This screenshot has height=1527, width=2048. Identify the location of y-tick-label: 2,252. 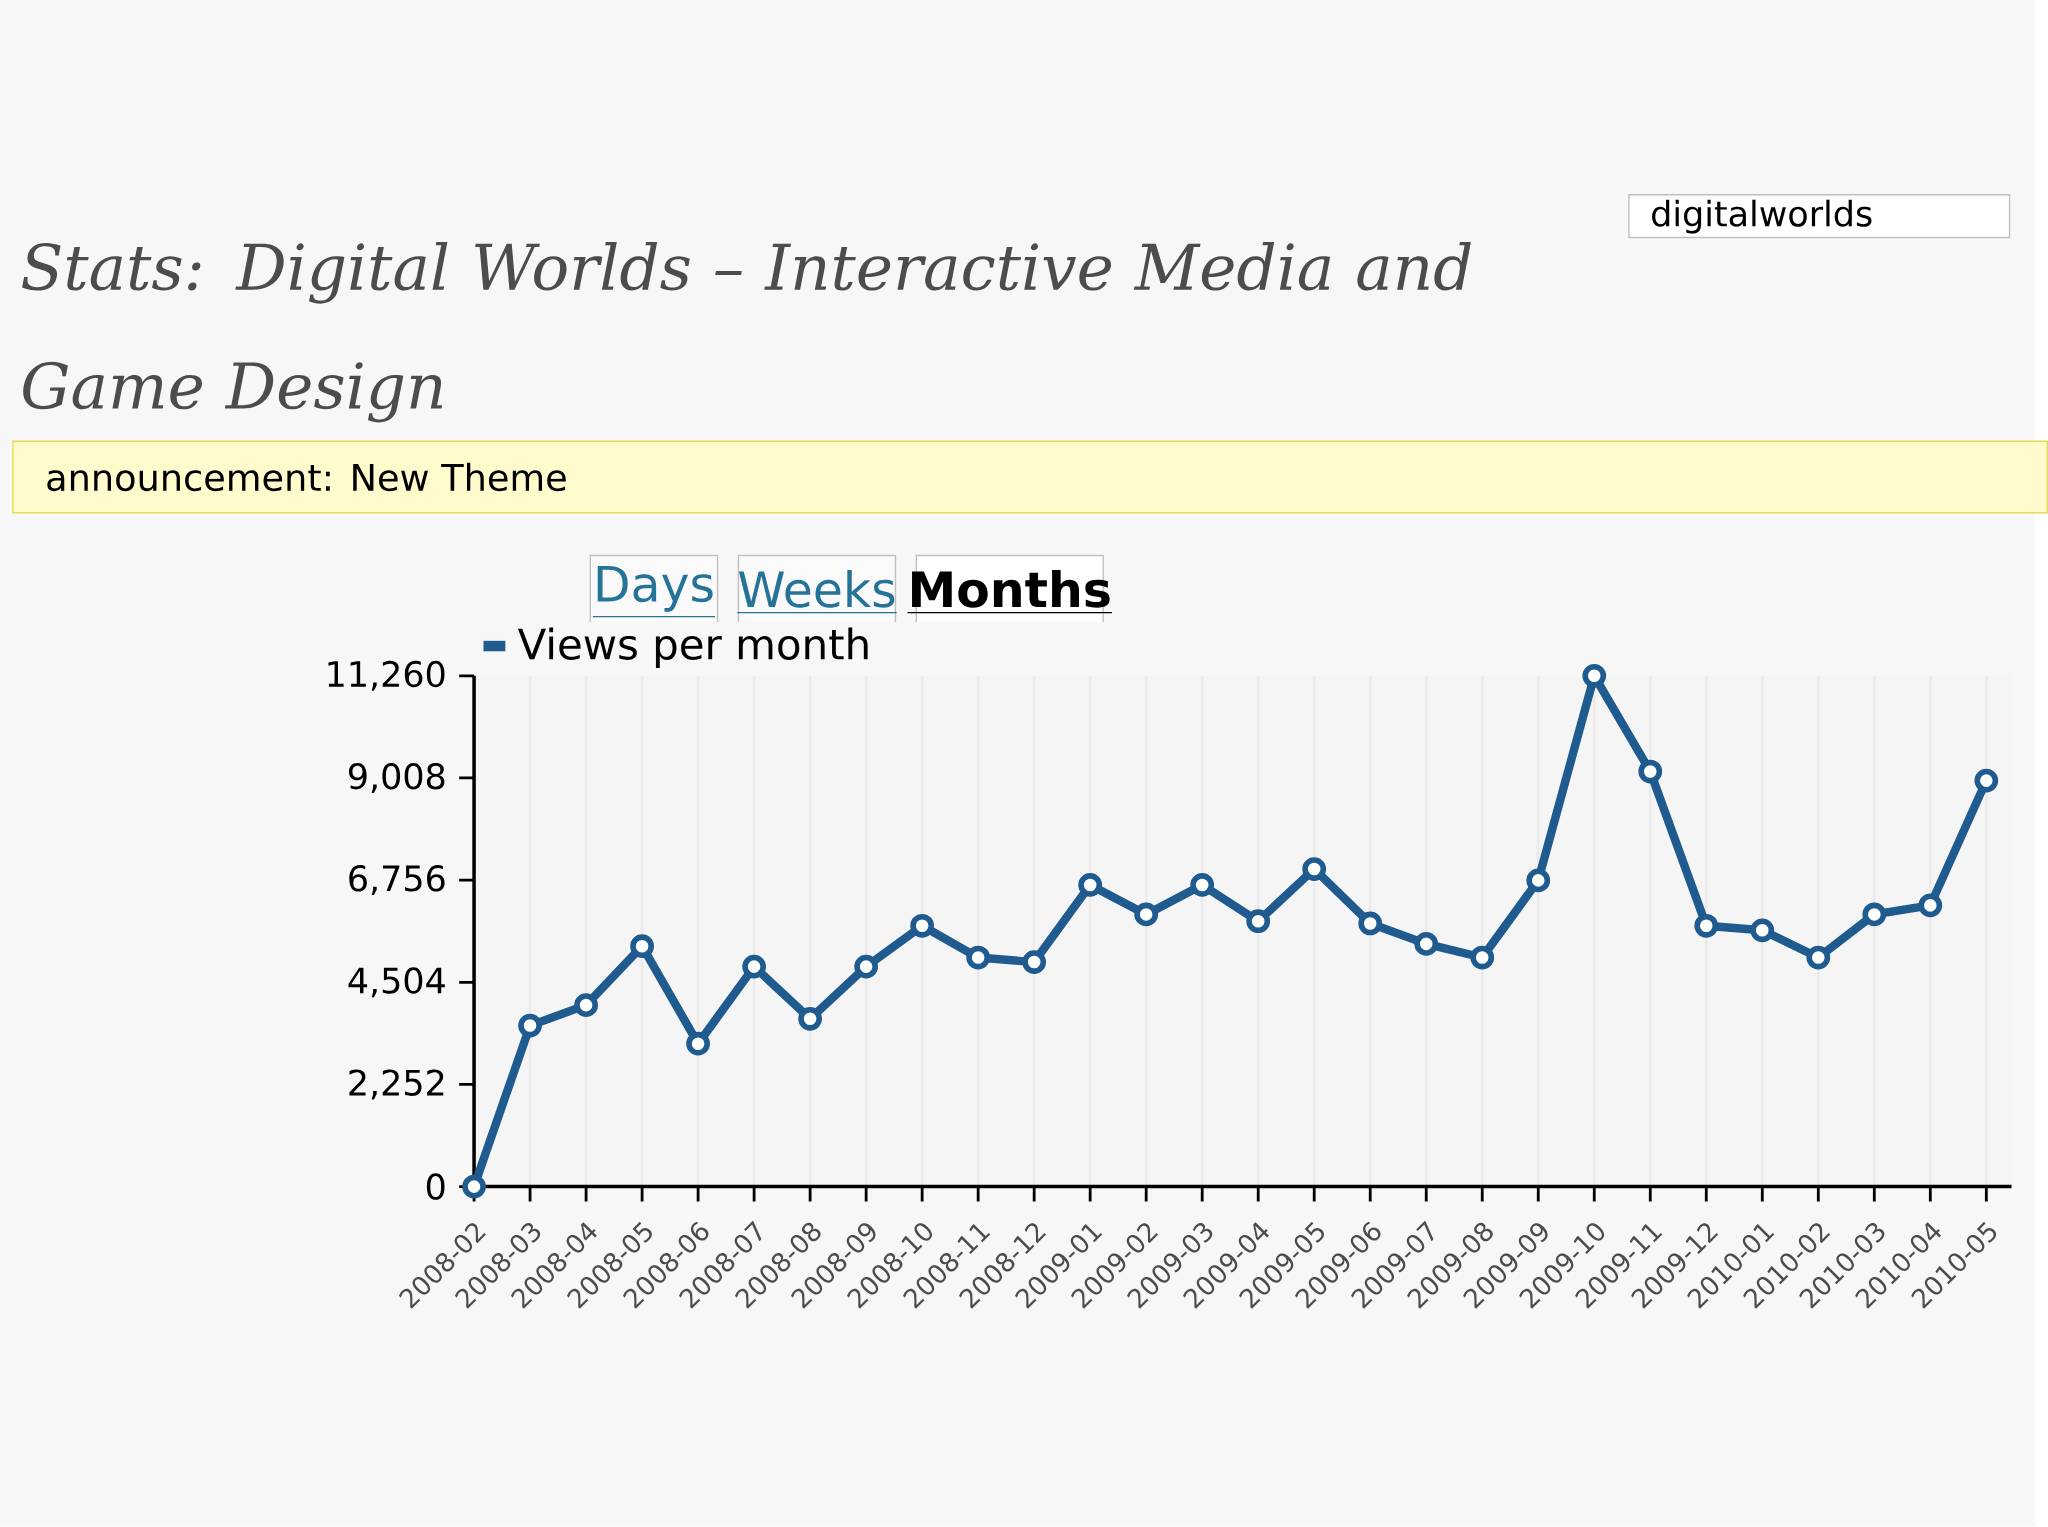
(396, 1084).